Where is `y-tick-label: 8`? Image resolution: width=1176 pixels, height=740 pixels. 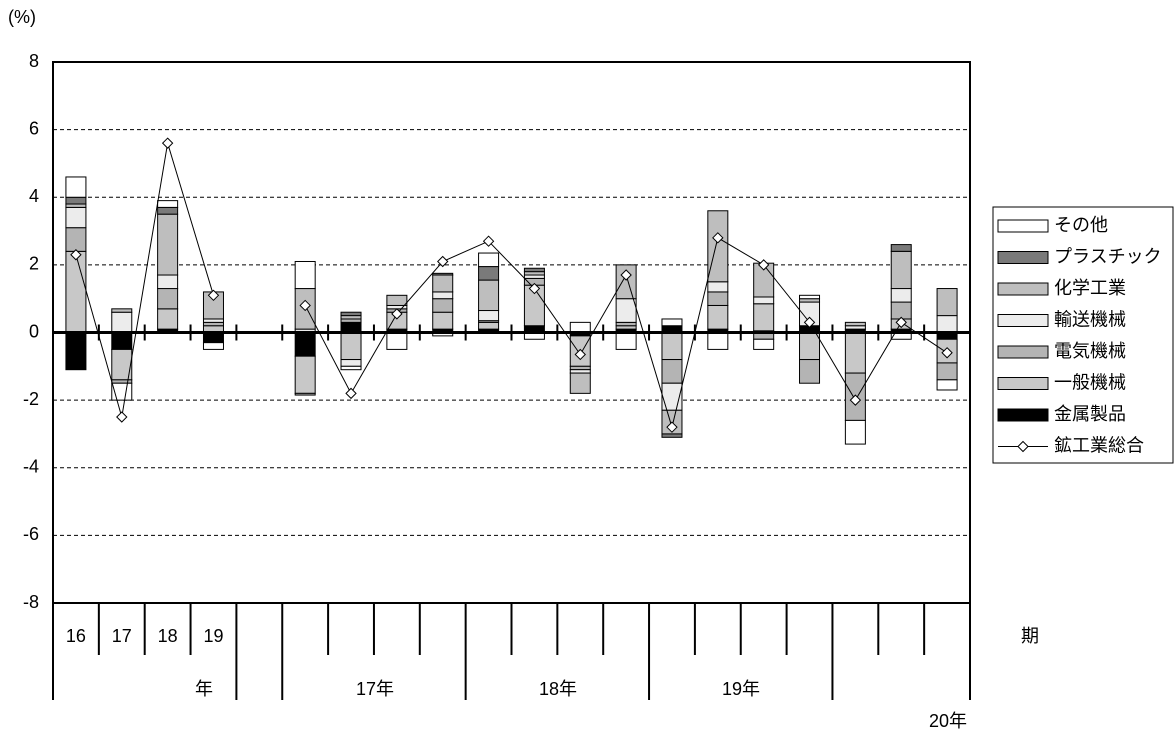
y-tick-label: 8 is located at coordinates (34, 61).